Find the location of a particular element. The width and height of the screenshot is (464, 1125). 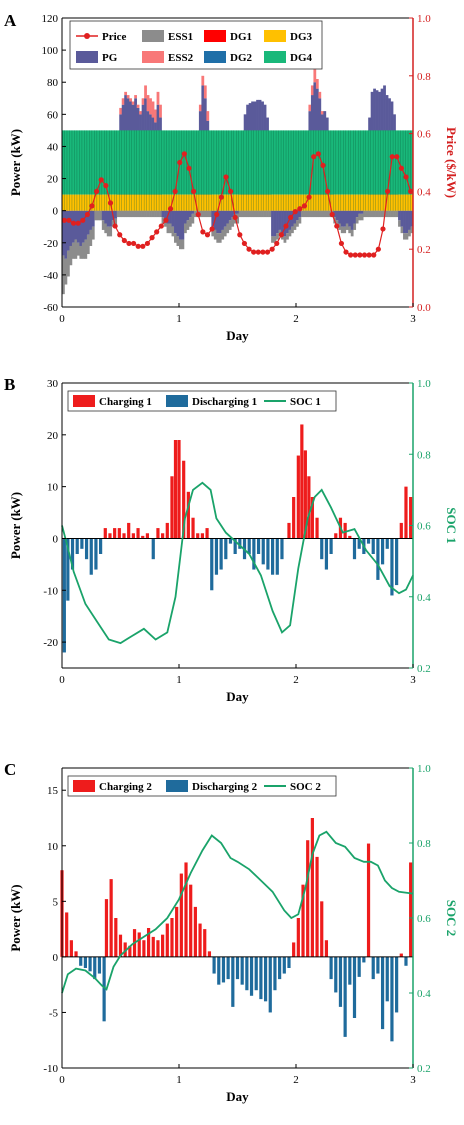

dg3-band is located at coordinates (237, 202).